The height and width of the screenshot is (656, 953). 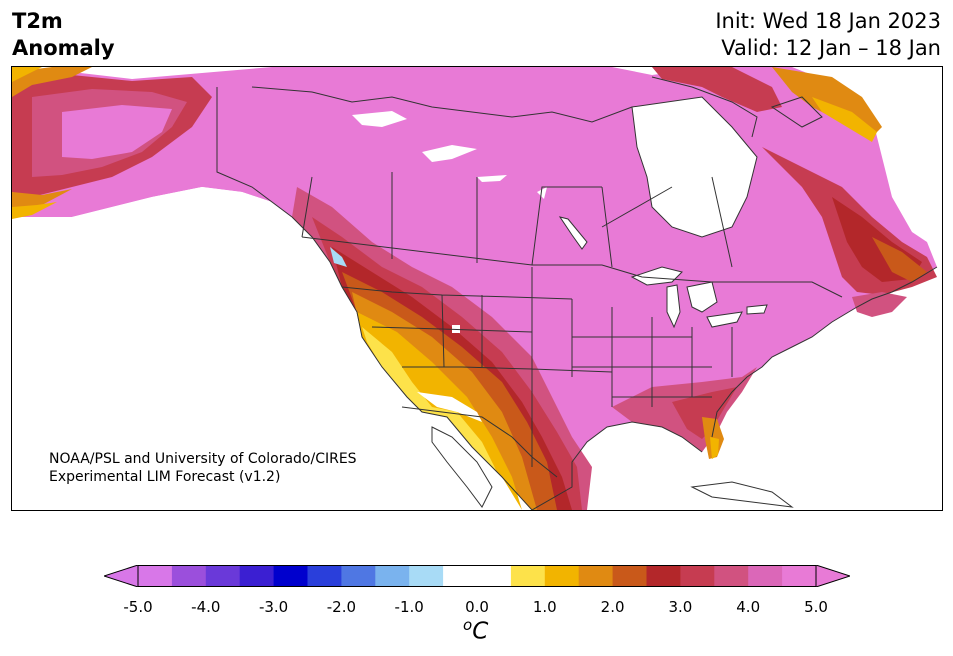 What do you see at coordinates (757, 309) in the screenshot?
I see `lake-ontario` at bounding box center [757, 309].